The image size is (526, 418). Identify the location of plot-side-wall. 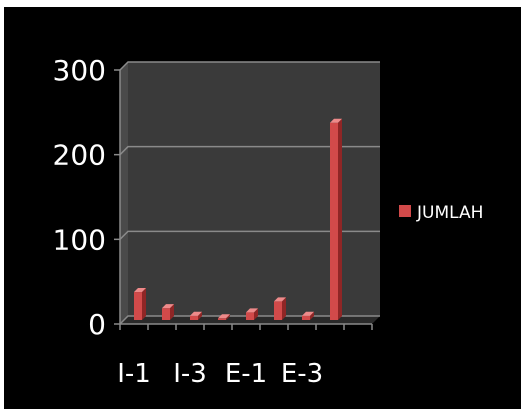
(124, 193).